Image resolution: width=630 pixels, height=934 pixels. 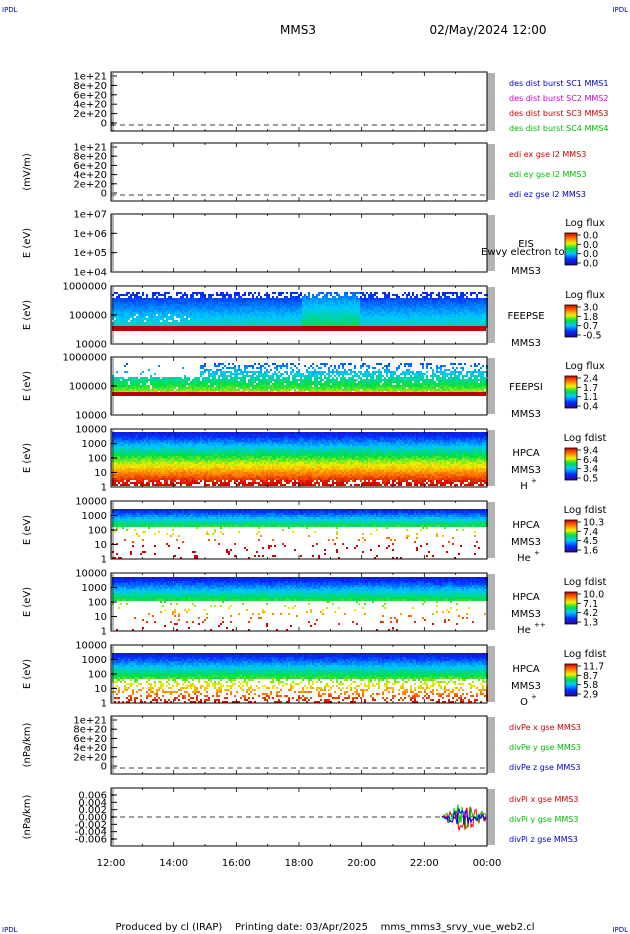 What do you see at coordinates (590, 264) in the screenshot?
I see `colorbar-tick-label: 0.0` at bounding box center [590, 264].